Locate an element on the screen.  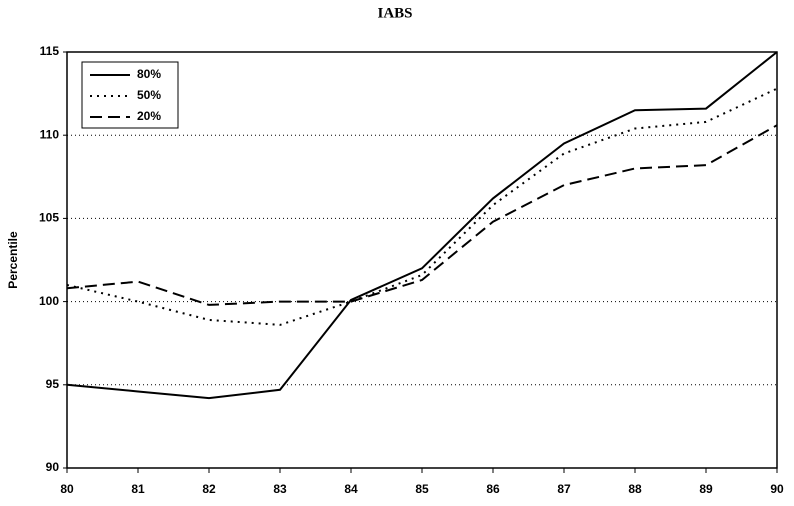
y-tick-label: 90 is located at coordinates (53, 467).